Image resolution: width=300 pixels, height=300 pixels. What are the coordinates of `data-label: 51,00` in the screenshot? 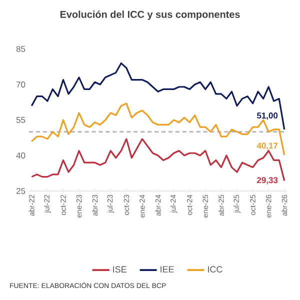 It's located at (267, 116).